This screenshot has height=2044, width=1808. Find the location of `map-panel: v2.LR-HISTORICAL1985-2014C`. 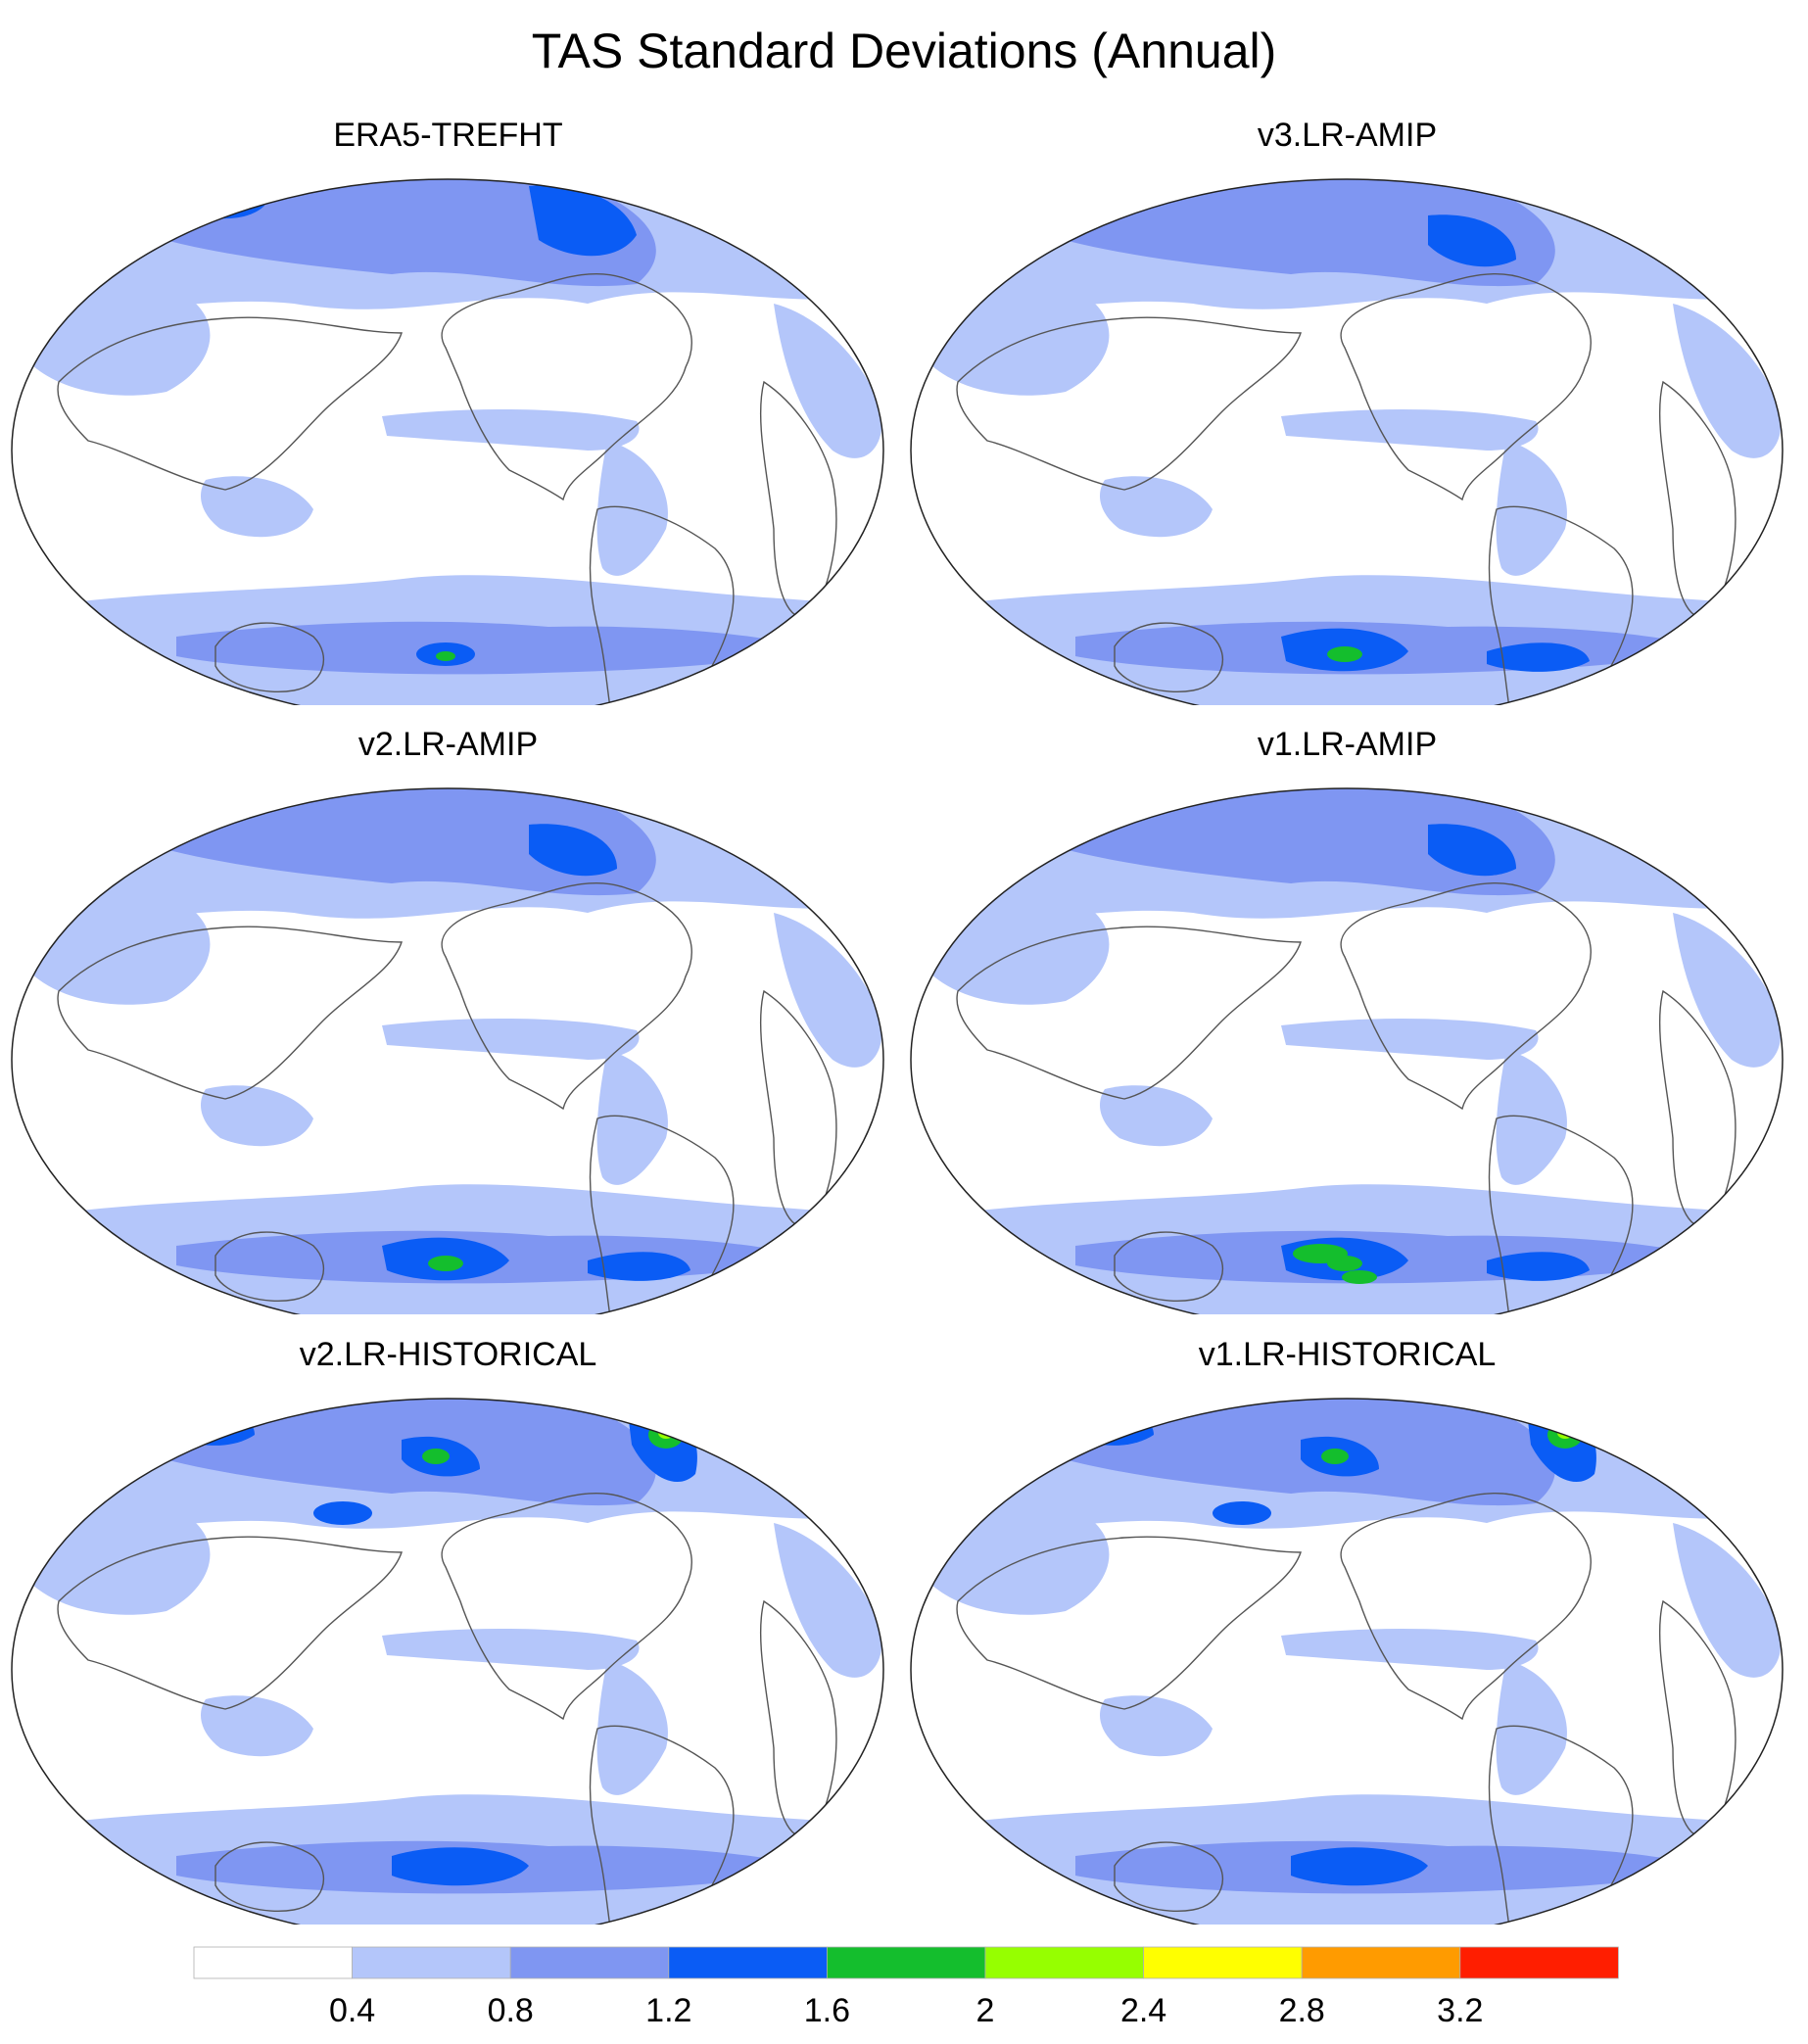

map-panel: v2.LR-HISTORICAL1985-2014C is located at coordinates (448, 1630).